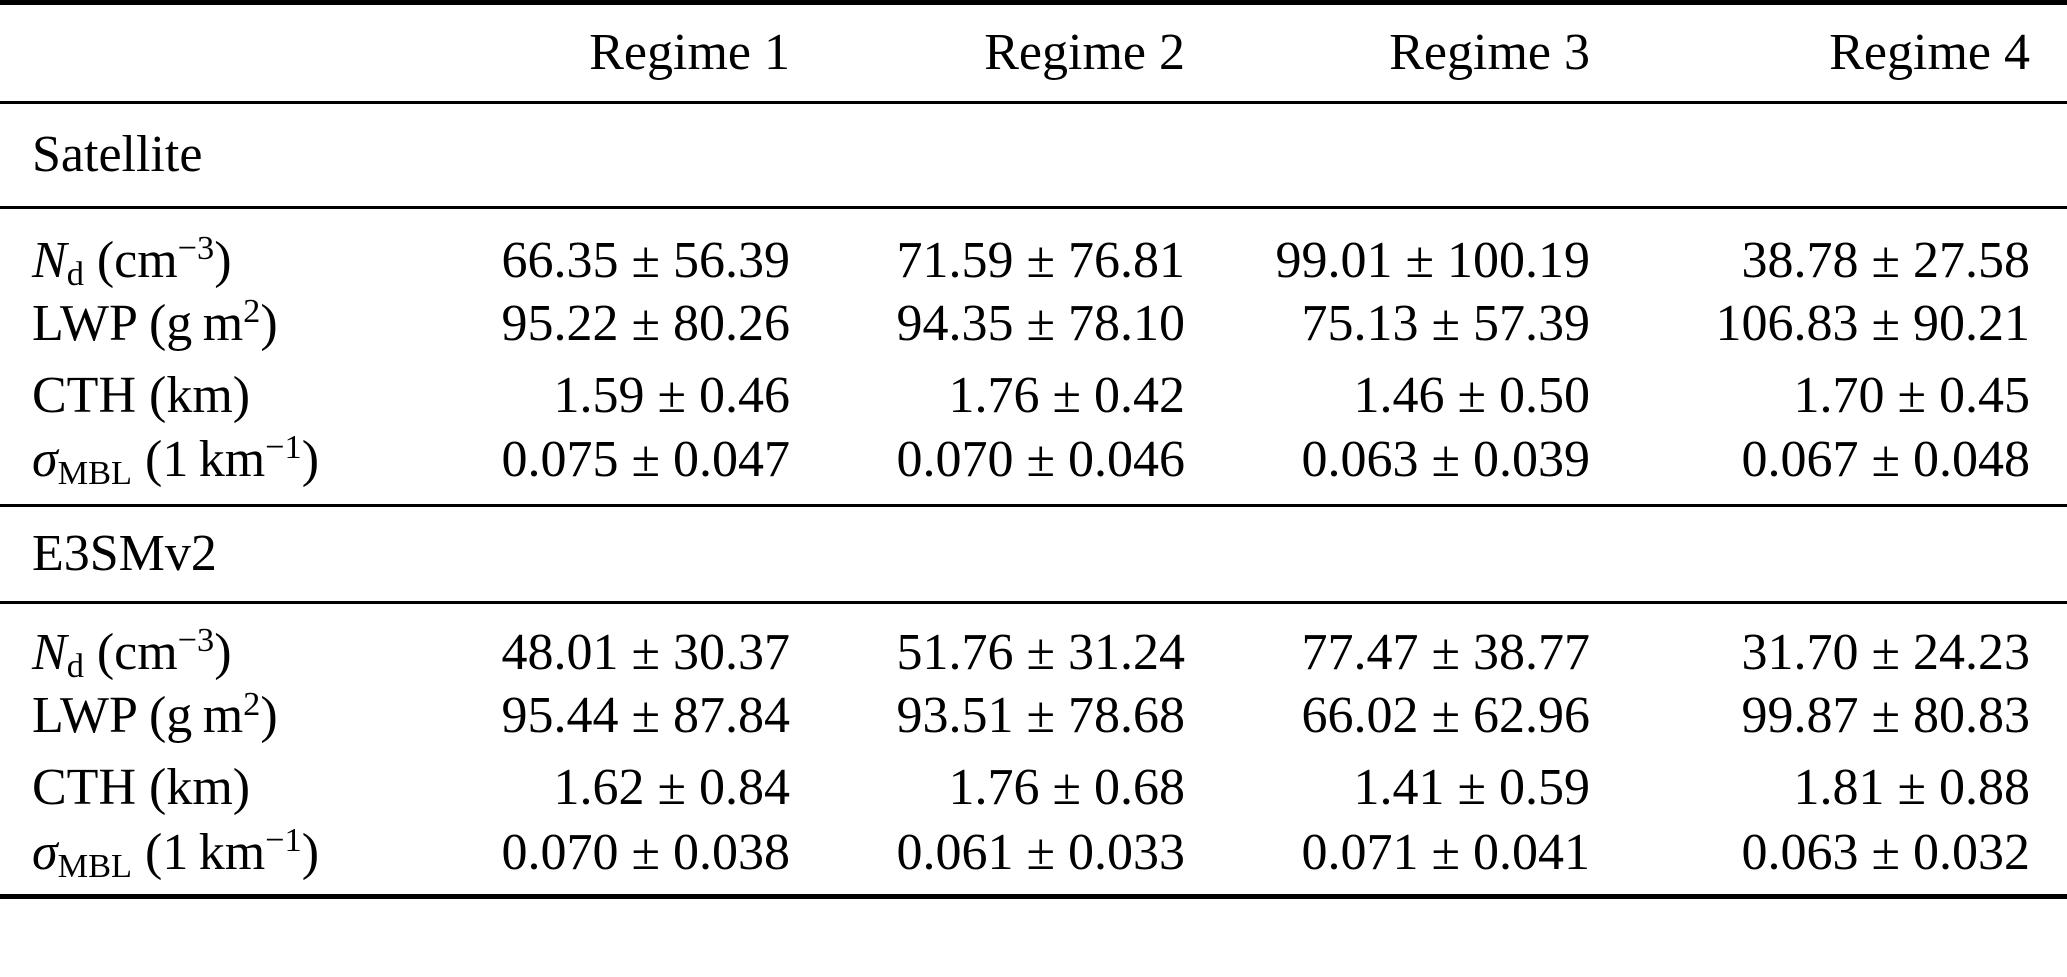  Describe the element at coordinates (1885, 852) in the screenshot. I see `value-cell: 0.063 ± 0.032` at that location.